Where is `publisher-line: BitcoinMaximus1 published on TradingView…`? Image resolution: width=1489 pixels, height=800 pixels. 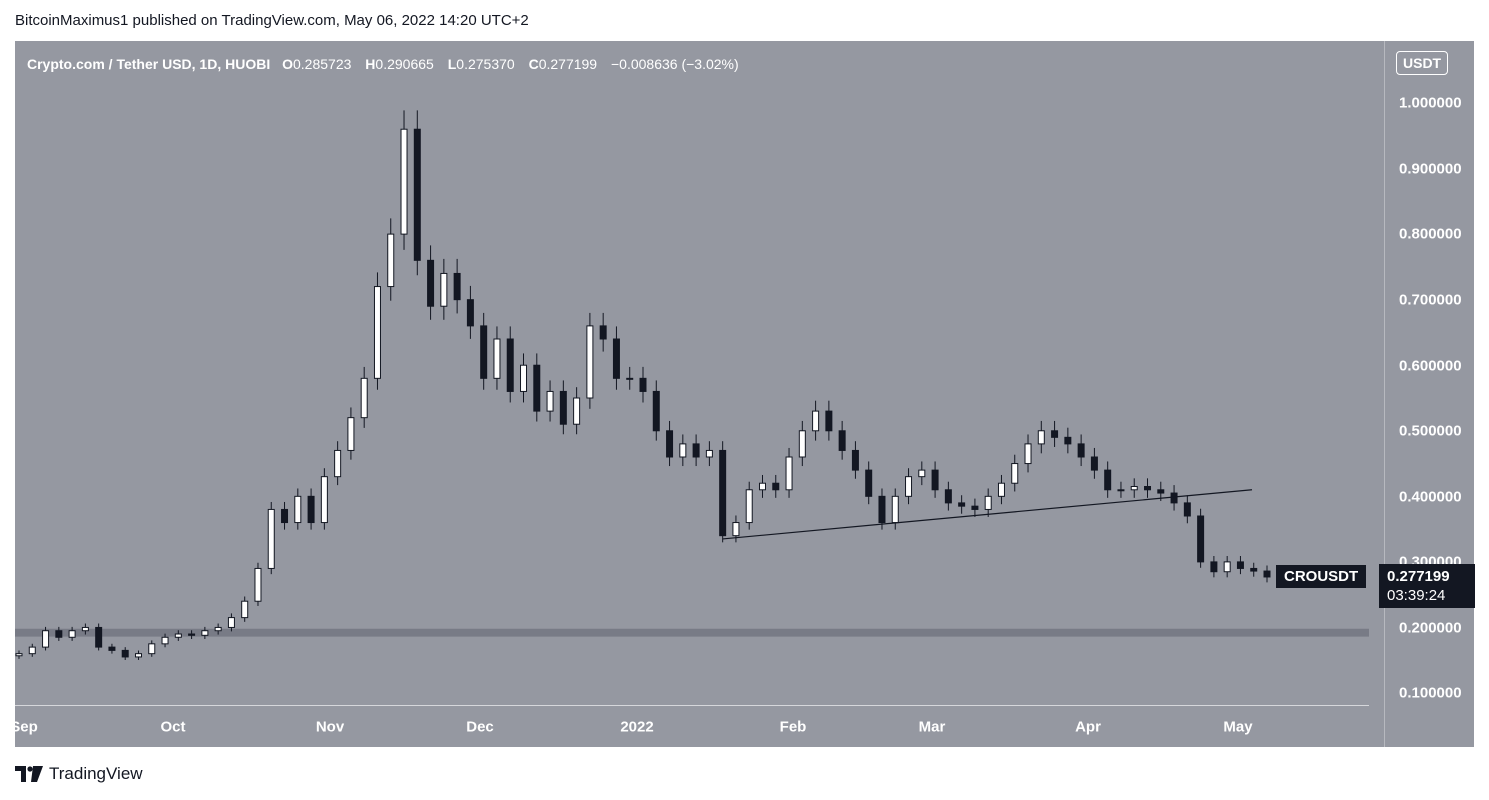 publisher-line: BitcoinMaximus1 published on TradingView… is located at coordinates (272, 20).